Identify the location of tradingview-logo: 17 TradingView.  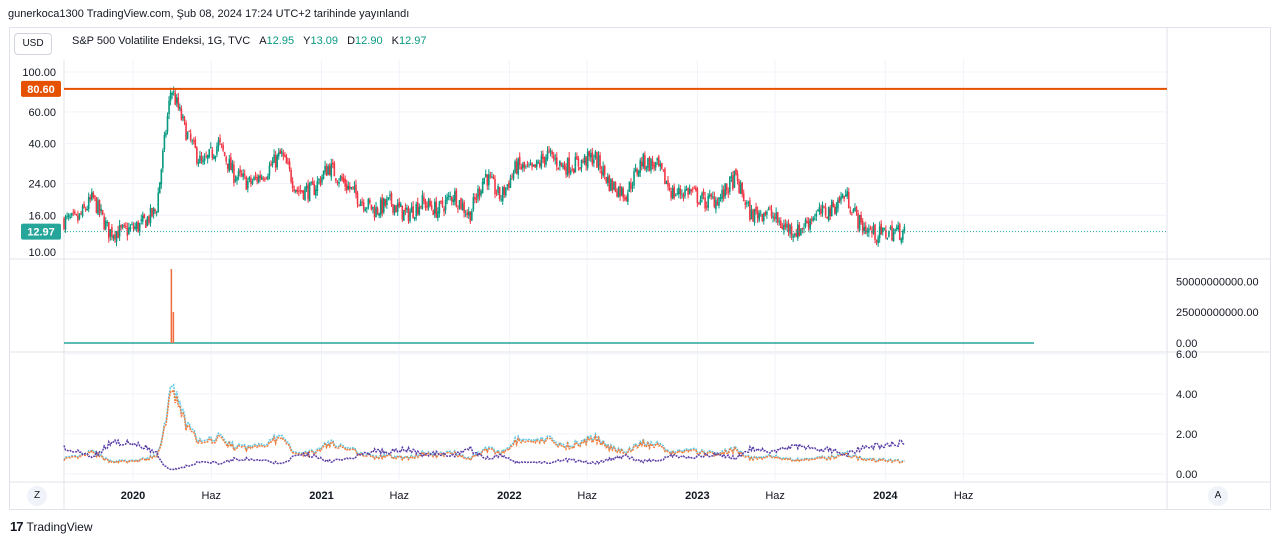
(51, 526).